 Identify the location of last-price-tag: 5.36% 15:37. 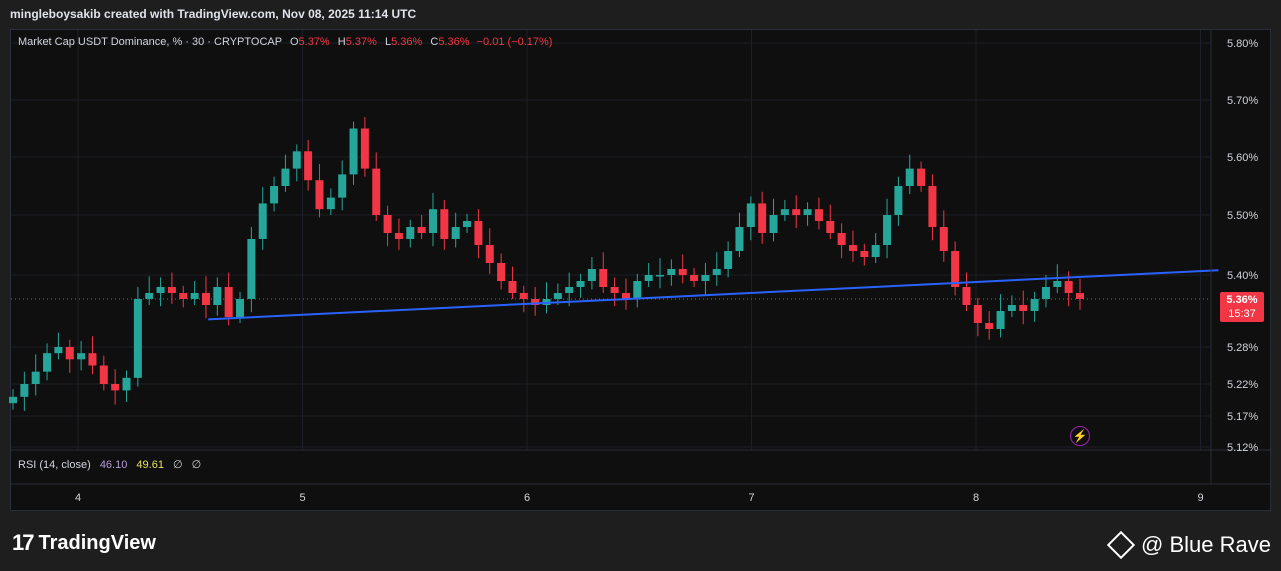
(1242, 307).